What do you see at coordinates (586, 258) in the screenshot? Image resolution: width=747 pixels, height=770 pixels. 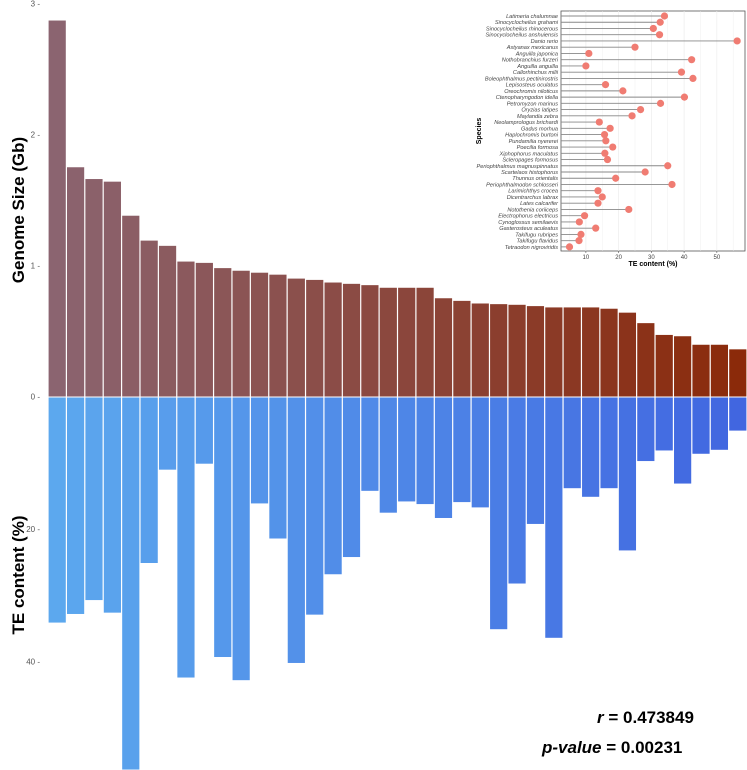 I see `inset-x-tick-label: 10` at bounding box center [586, 258].